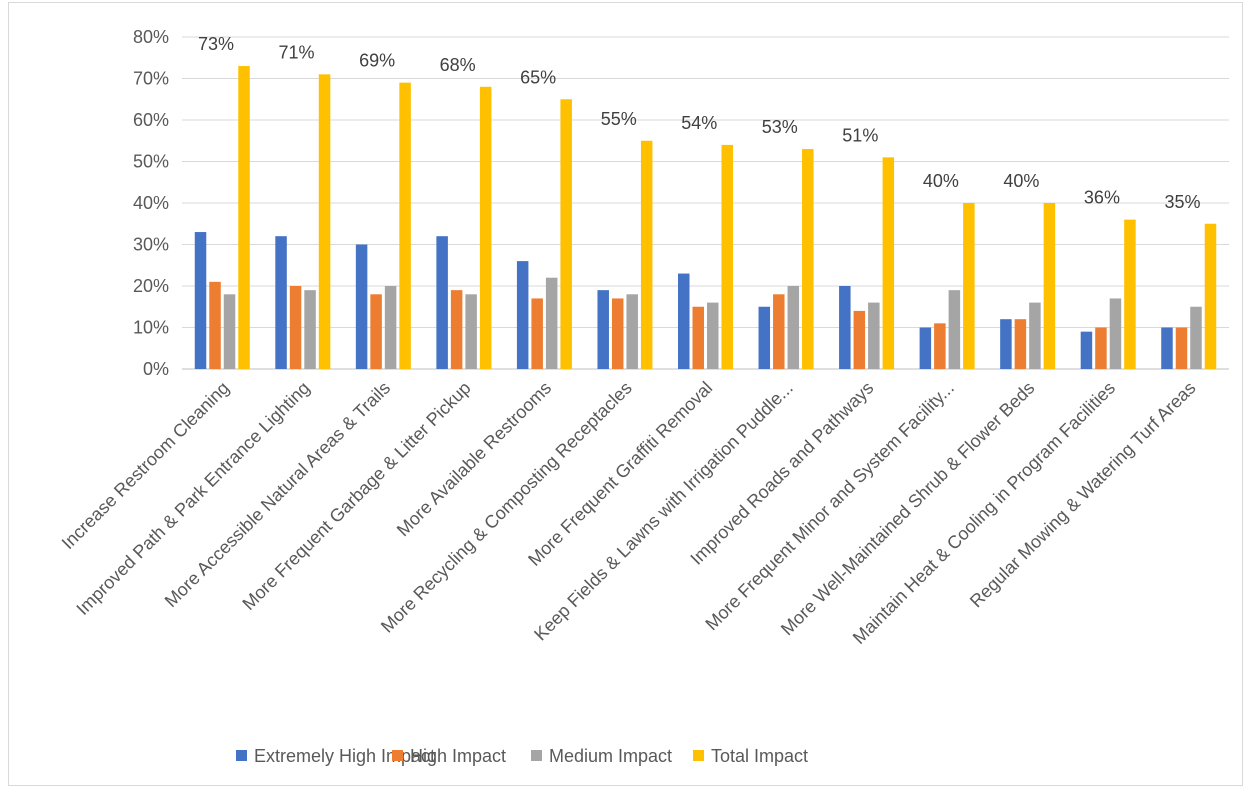 This screenshot has width=1251, height=789. Describe the element at coordinates (151, 245) in the screenshot. I see `y-tick-label: 30%` at that location.